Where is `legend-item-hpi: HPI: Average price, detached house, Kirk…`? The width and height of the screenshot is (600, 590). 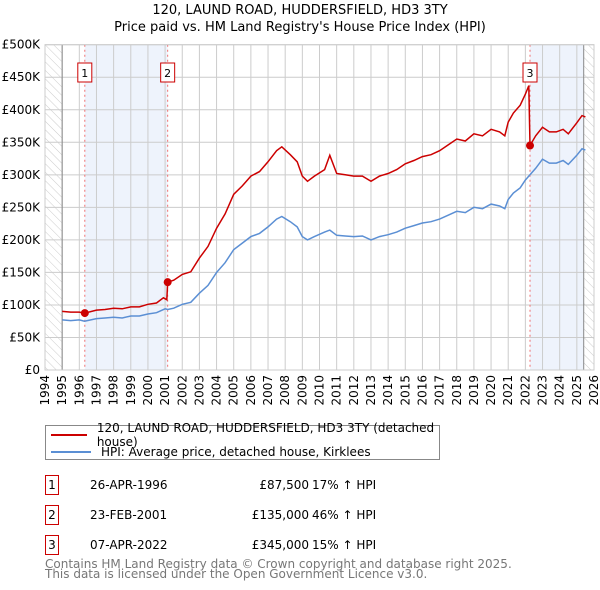
legend-item-hpi: HPI: Average price, detached house, Kirk… is located at coordinates (211, 452).